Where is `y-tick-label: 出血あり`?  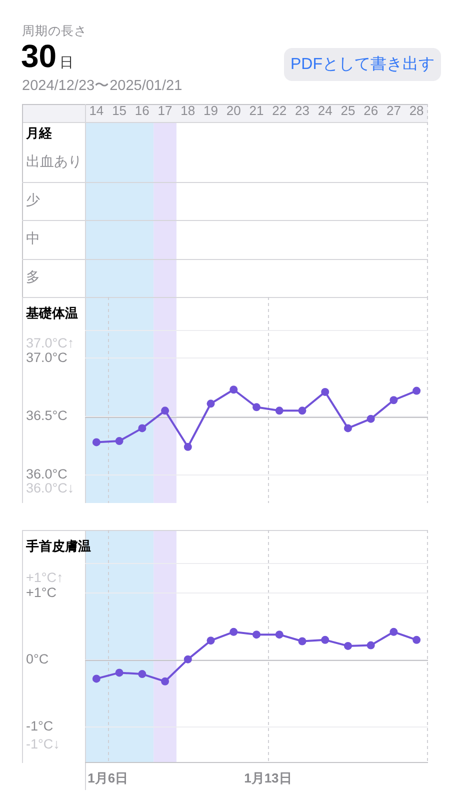 y-tick-label: 出血あり is located at coordinates (54, 161).